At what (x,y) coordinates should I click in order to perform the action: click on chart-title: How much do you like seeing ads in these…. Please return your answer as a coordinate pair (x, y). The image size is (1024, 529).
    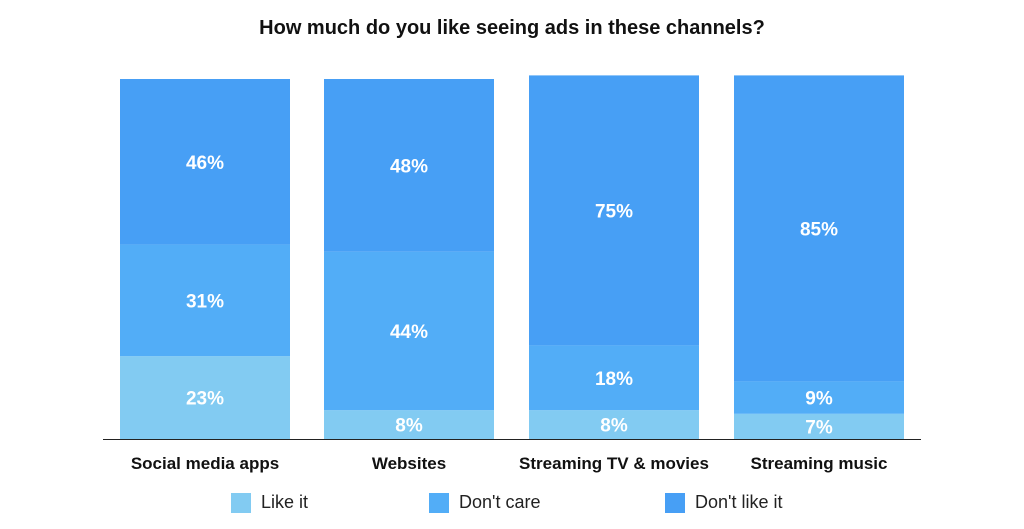
    Looking at the image, I should click on (512, 28).